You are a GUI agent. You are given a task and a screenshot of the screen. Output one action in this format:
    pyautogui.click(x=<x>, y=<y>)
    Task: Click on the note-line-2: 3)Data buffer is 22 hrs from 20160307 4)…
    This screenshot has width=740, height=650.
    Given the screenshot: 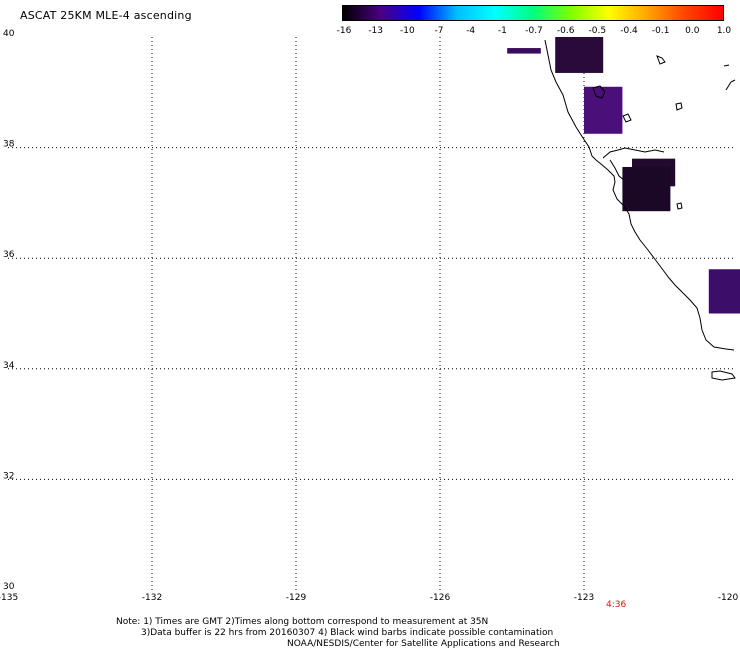 What is the action you would take?
    pyautogui.click(x=347, y=633)
    